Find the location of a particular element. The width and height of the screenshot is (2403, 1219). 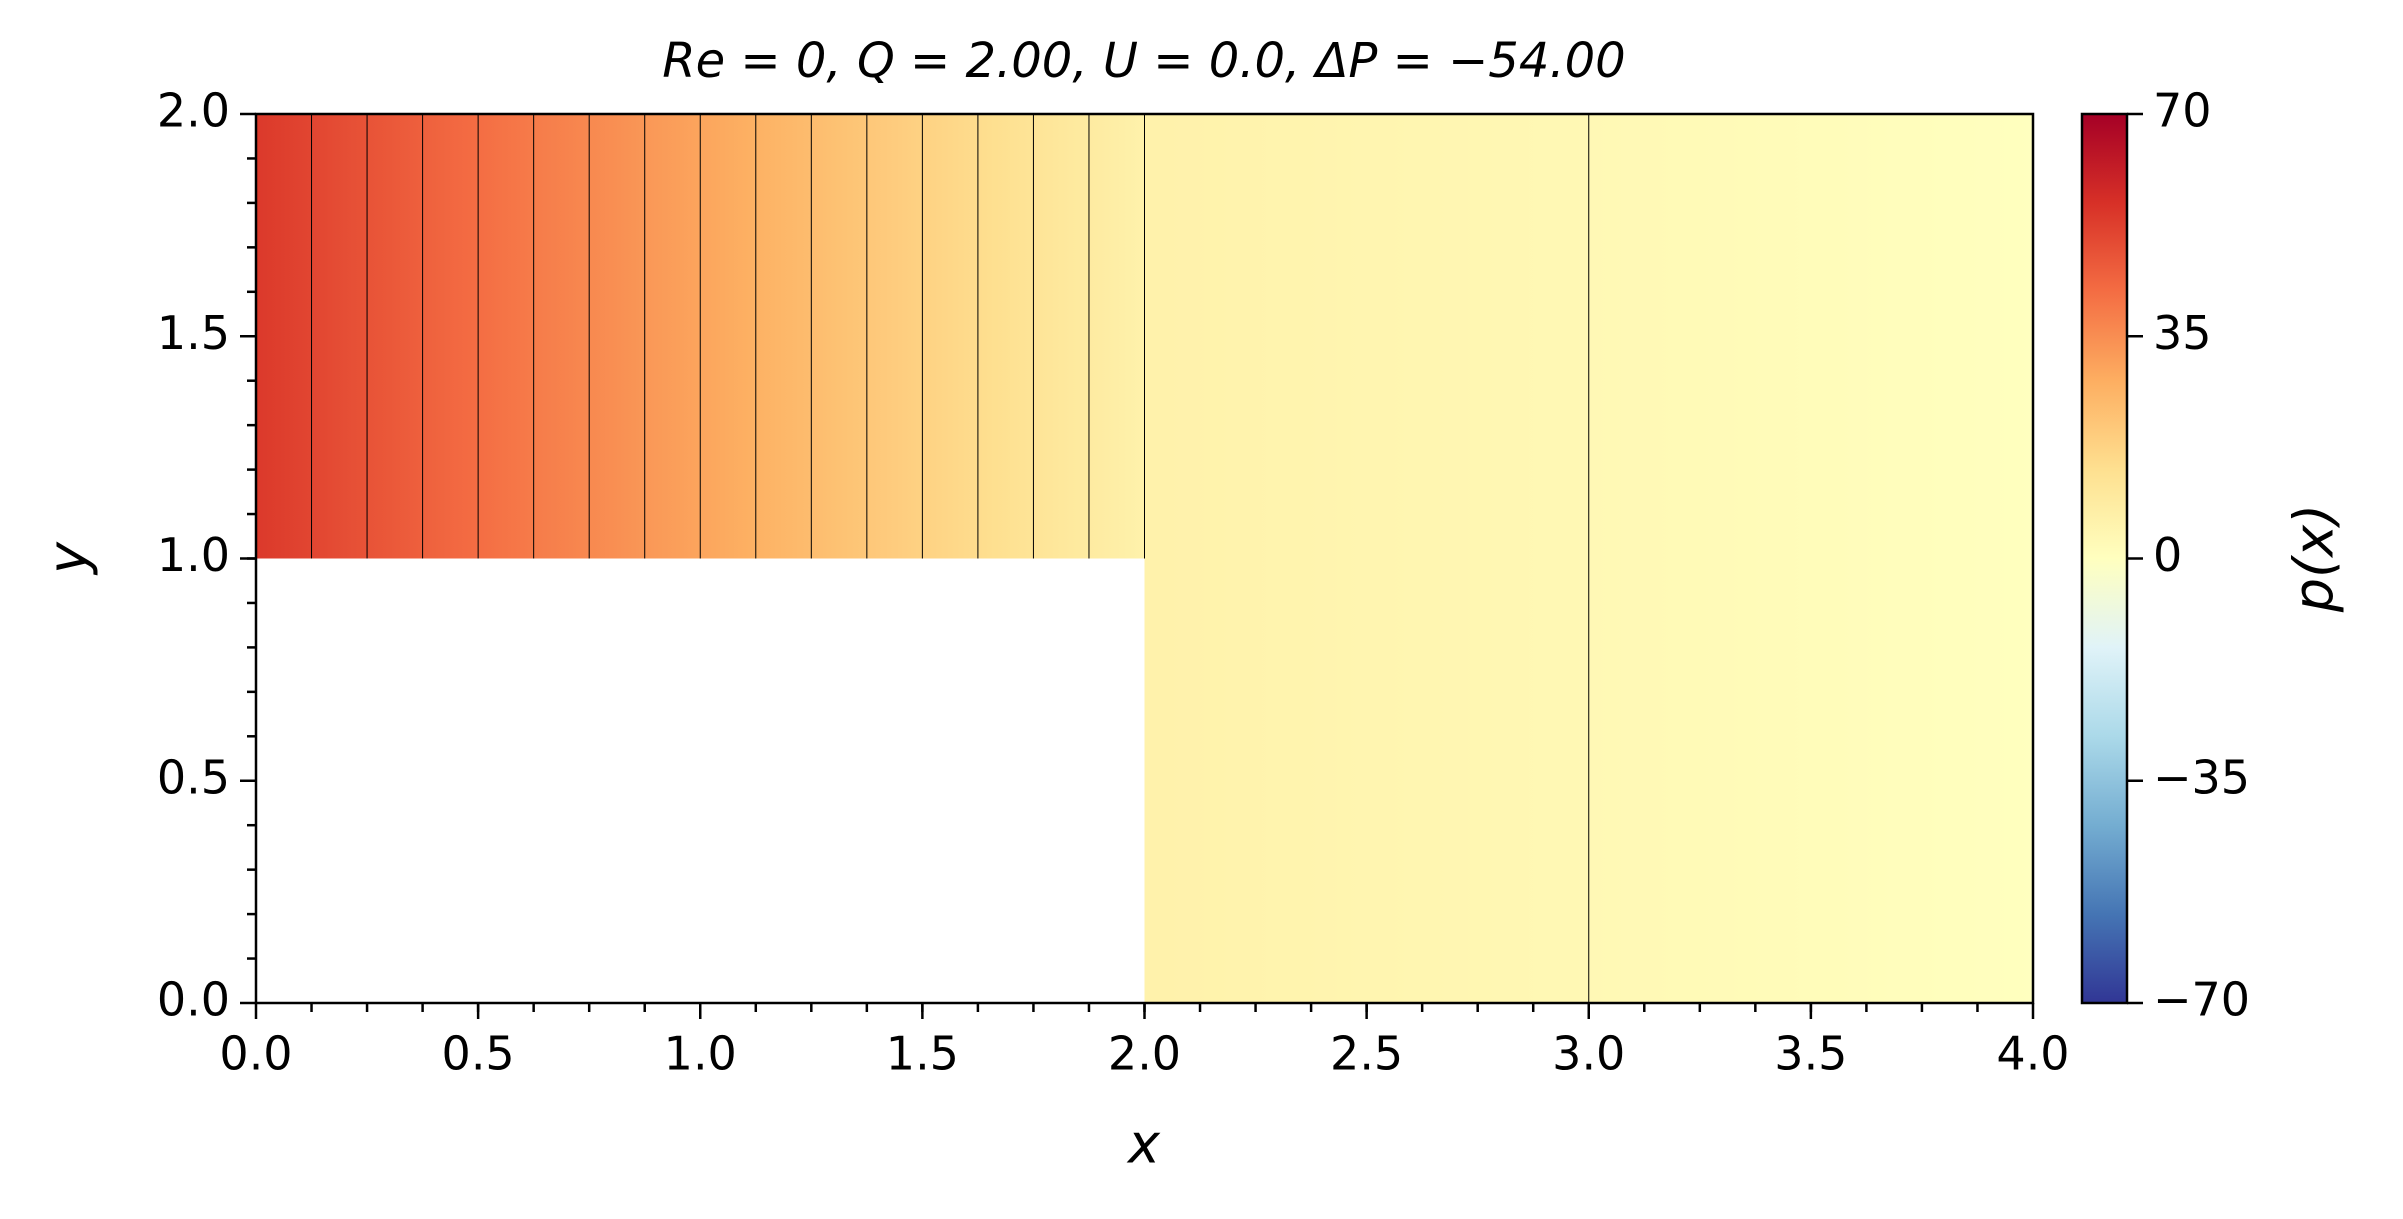

y-tick-label: 0.5 is located at coordinates (193, 777).